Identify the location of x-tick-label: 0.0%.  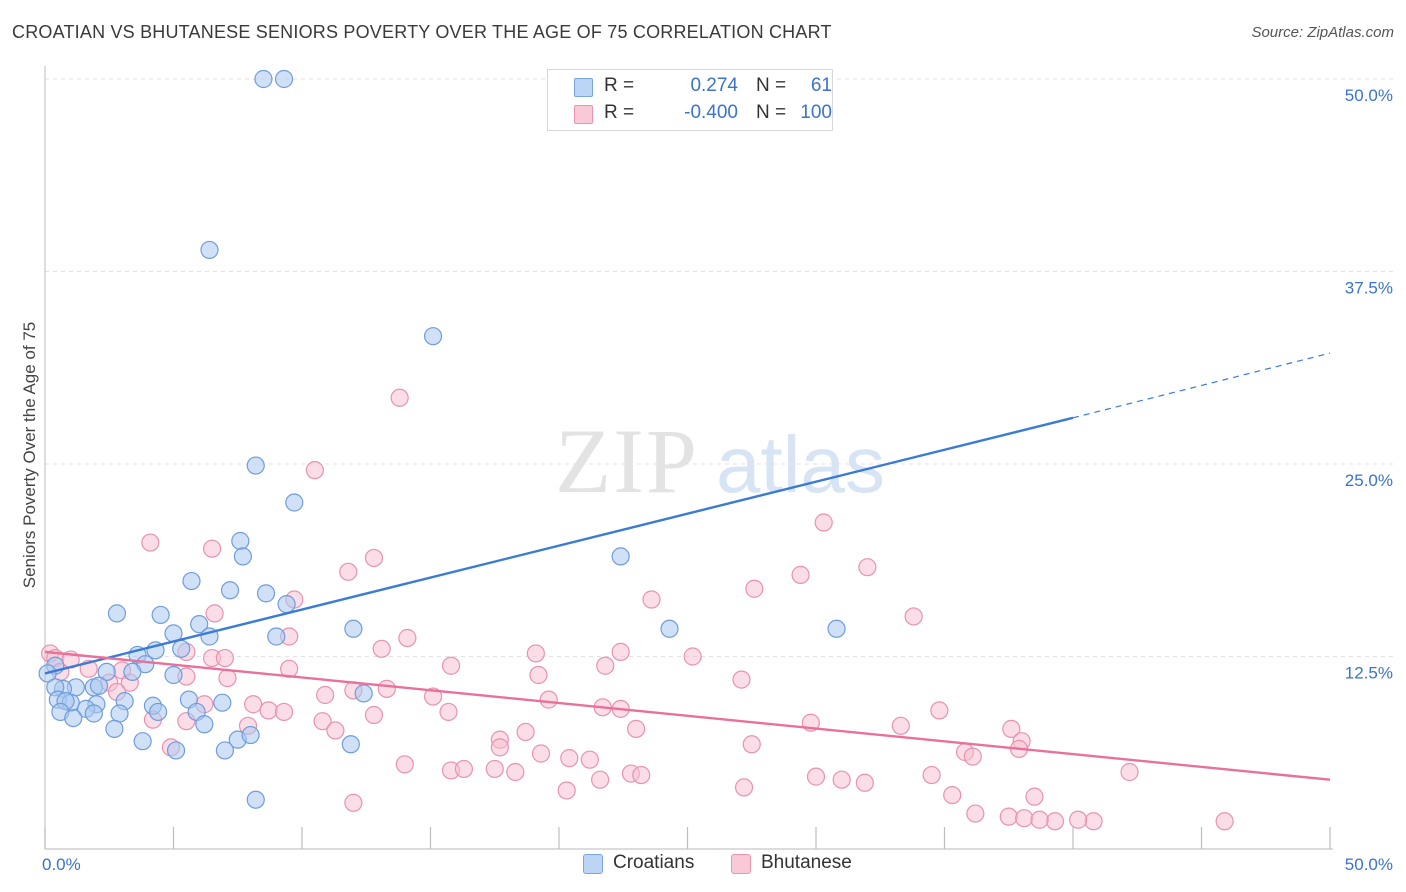
(61, 864).